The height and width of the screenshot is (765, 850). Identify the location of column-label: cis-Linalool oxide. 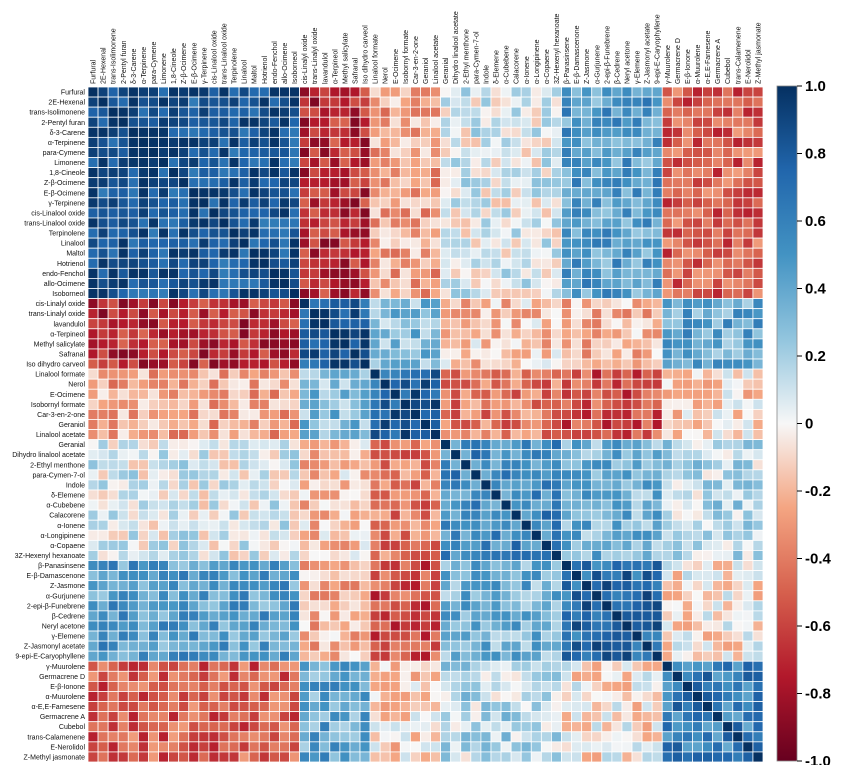
(214, 57).